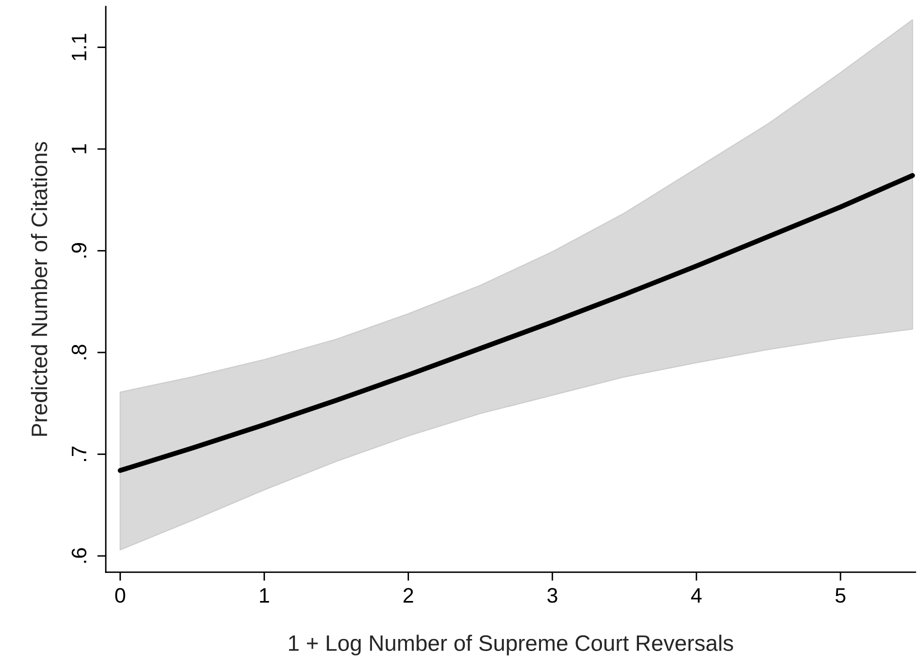 Image resolution: width=920 pixels, height=660 pixels. Describe the element at coordinates (552, 595) in the screenshot. I see `x-tick-label: 3` at that location.